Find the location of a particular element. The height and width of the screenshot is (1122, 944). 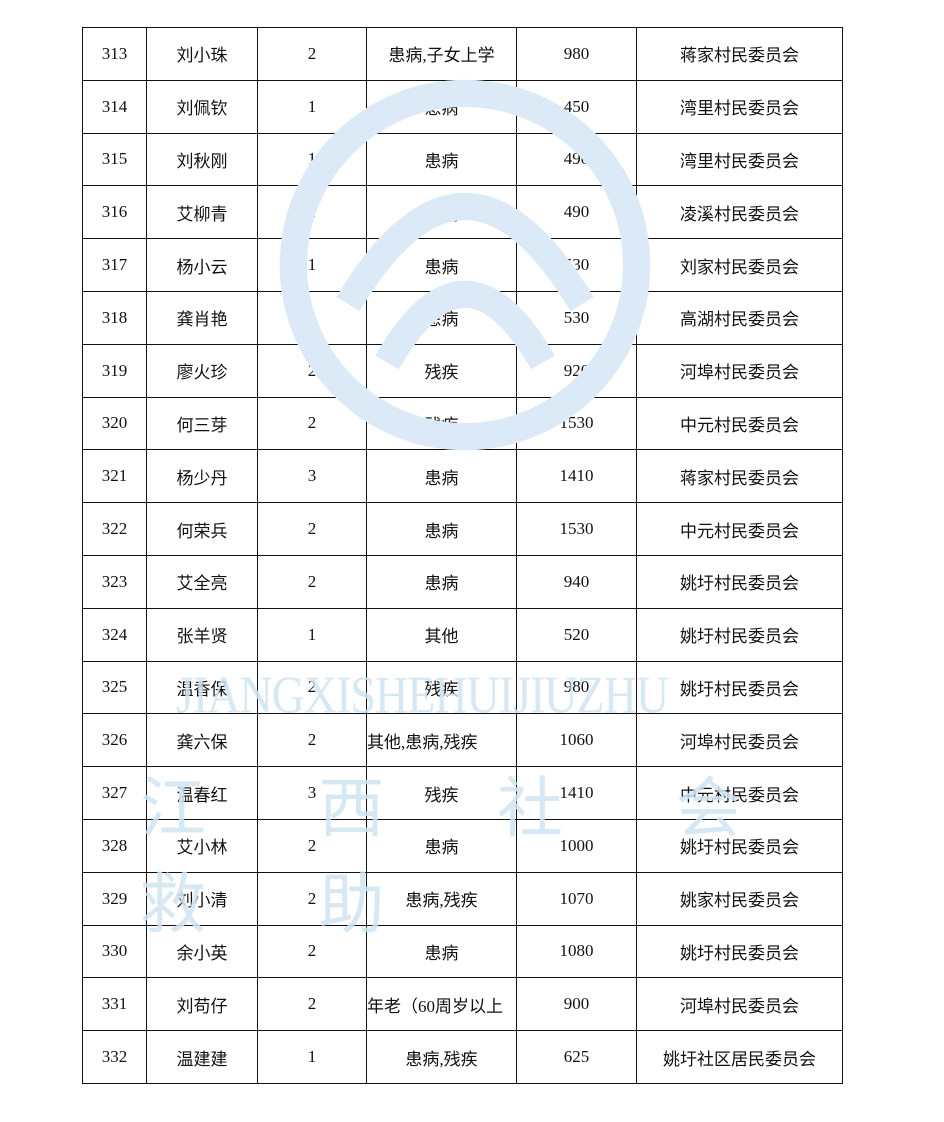

serial-number-cell: 315 is located at coordinates (114, 159).